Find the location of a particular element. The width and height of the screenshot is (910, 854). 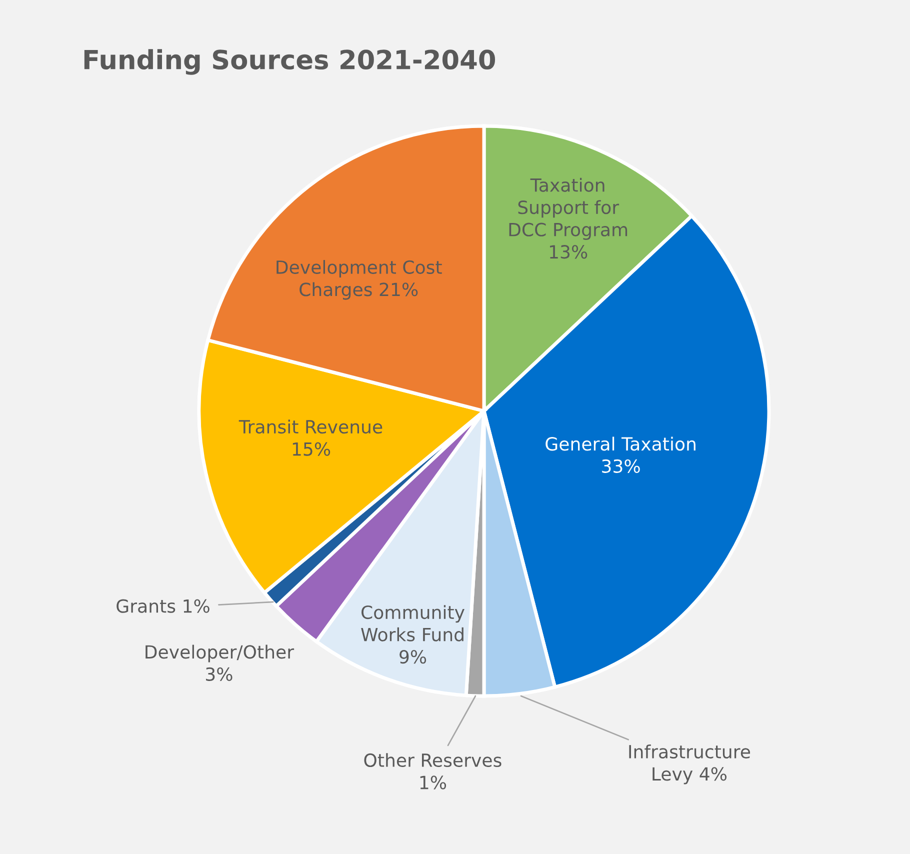

data-label: 13% is located at coordinates (569, 252).